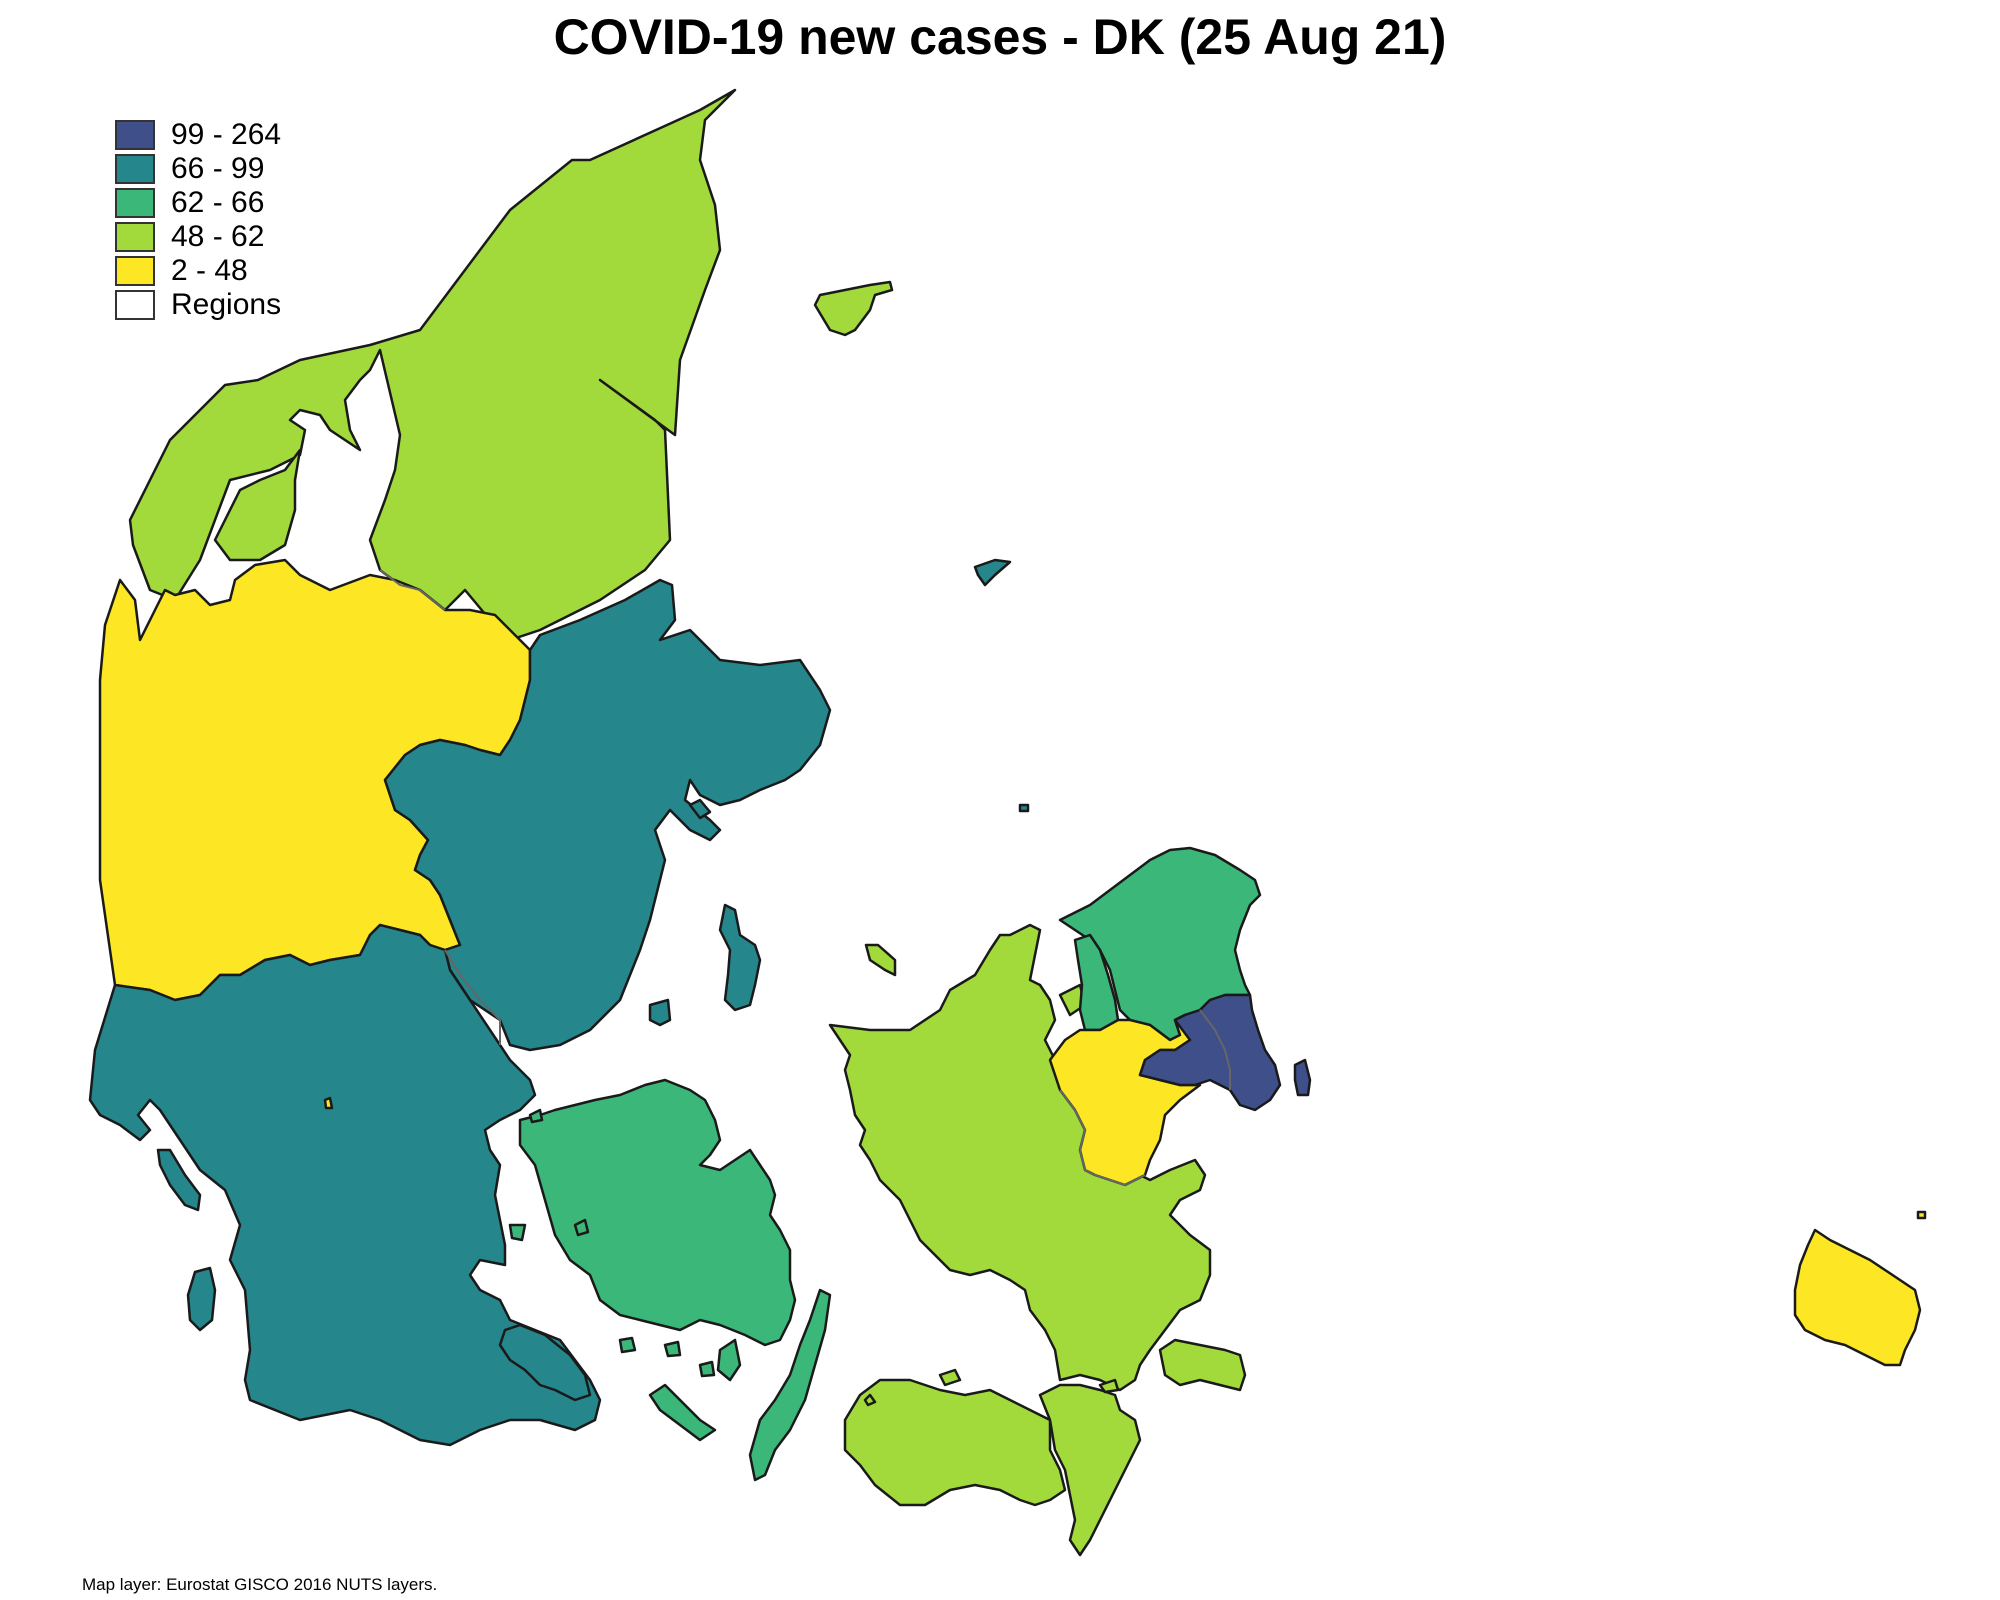  What do you see at coordinates (607, 815) in the screenshot?
I see `region-east-jutland` at bounding box center [607, 815].